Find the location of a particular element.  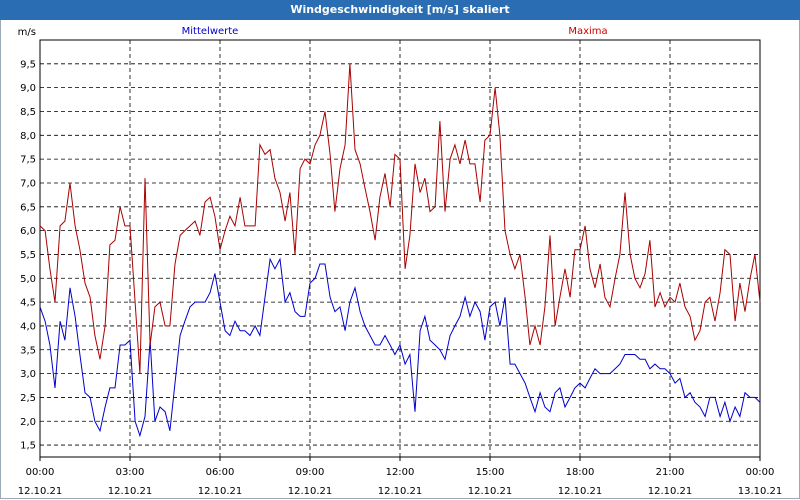

chart-title: Windgeschwindigkeit [m/s] skaliert is located at coordinates (400, 10).